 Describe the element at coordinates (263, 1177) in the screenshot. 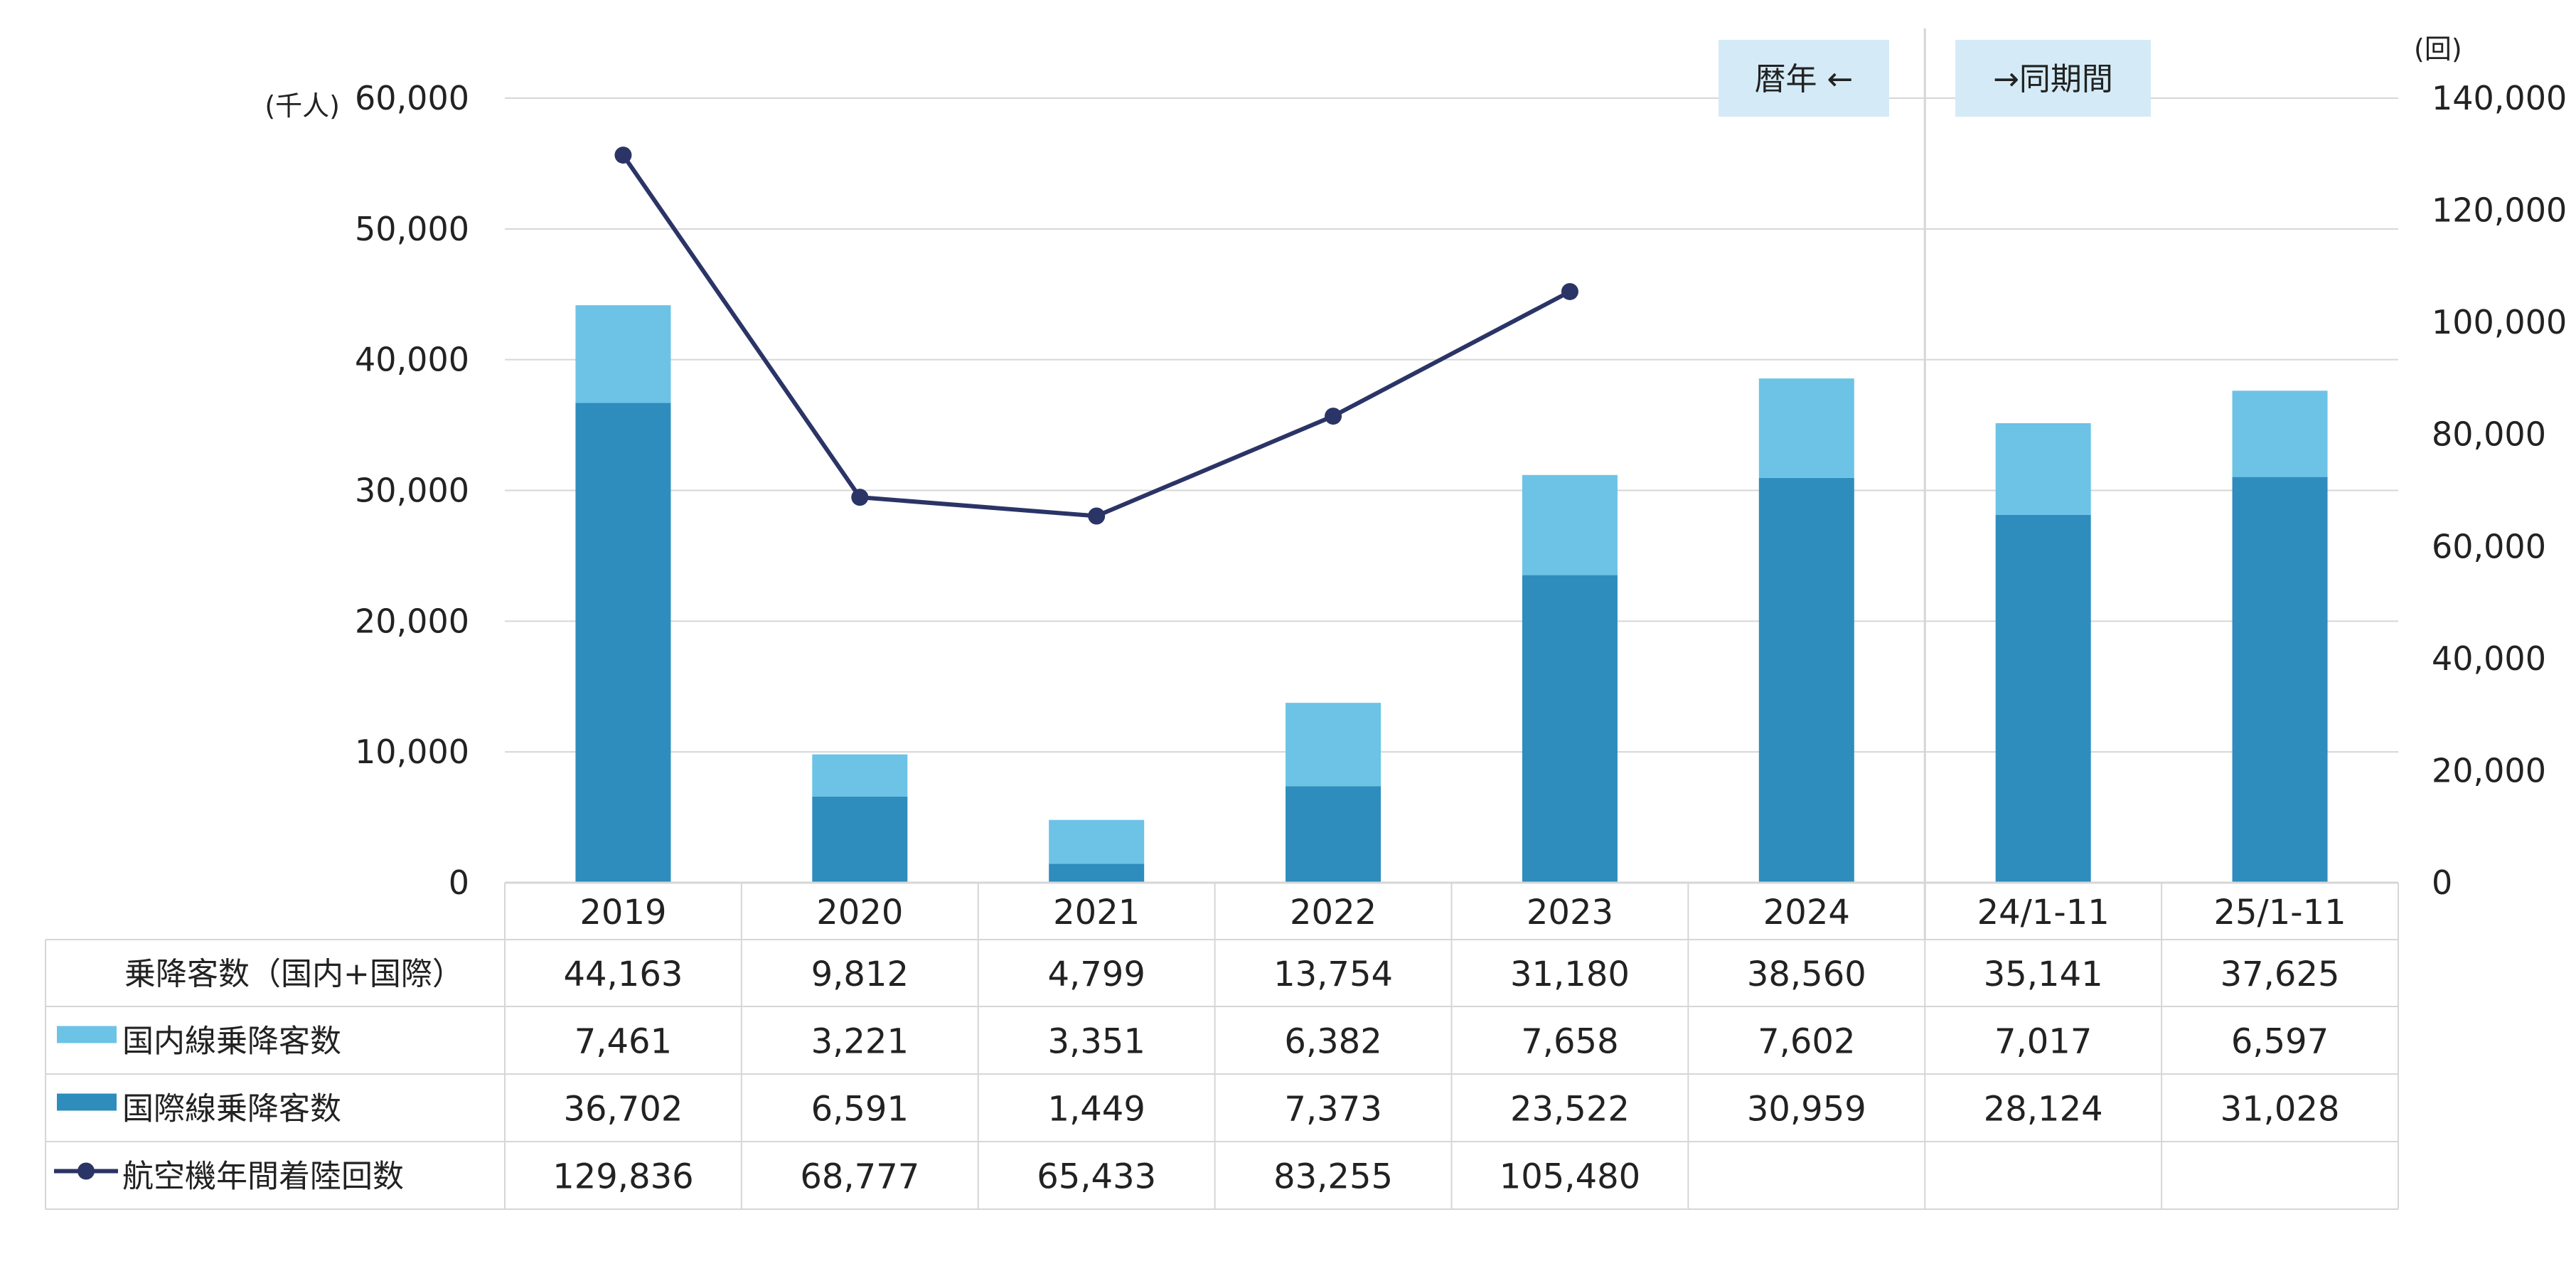

I see `row-landings-label: 航空機年間着陸回数` at that location.